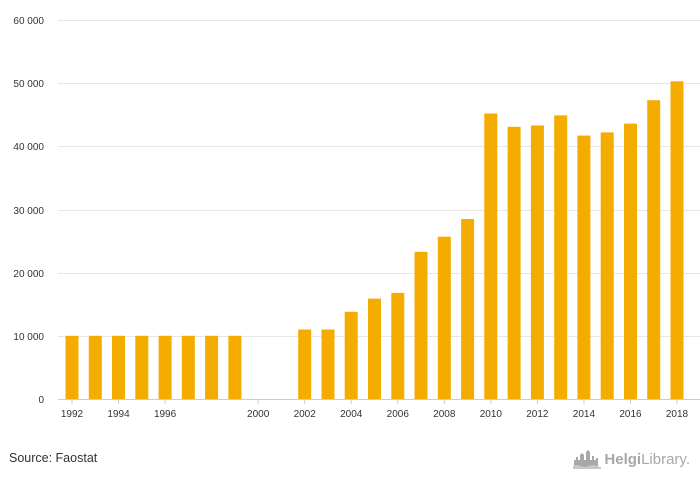 Image resolution: width=700 pixels, height=483 pixels. Describe the element at coordinates (351, 414) in the screenshot. I see `x-tick-label: 2004` at that location.